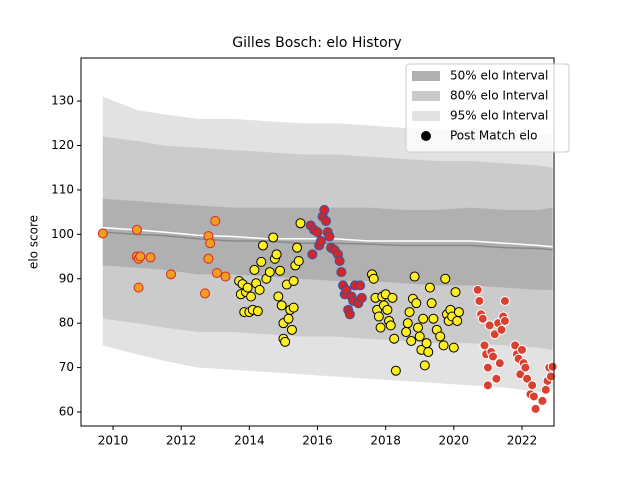 This screenshot has width=640, height=484. What do you see at coordinates (66, 412) in the screenshot?
I see `y-tick-label: 60` at bounding box center [66, 412].